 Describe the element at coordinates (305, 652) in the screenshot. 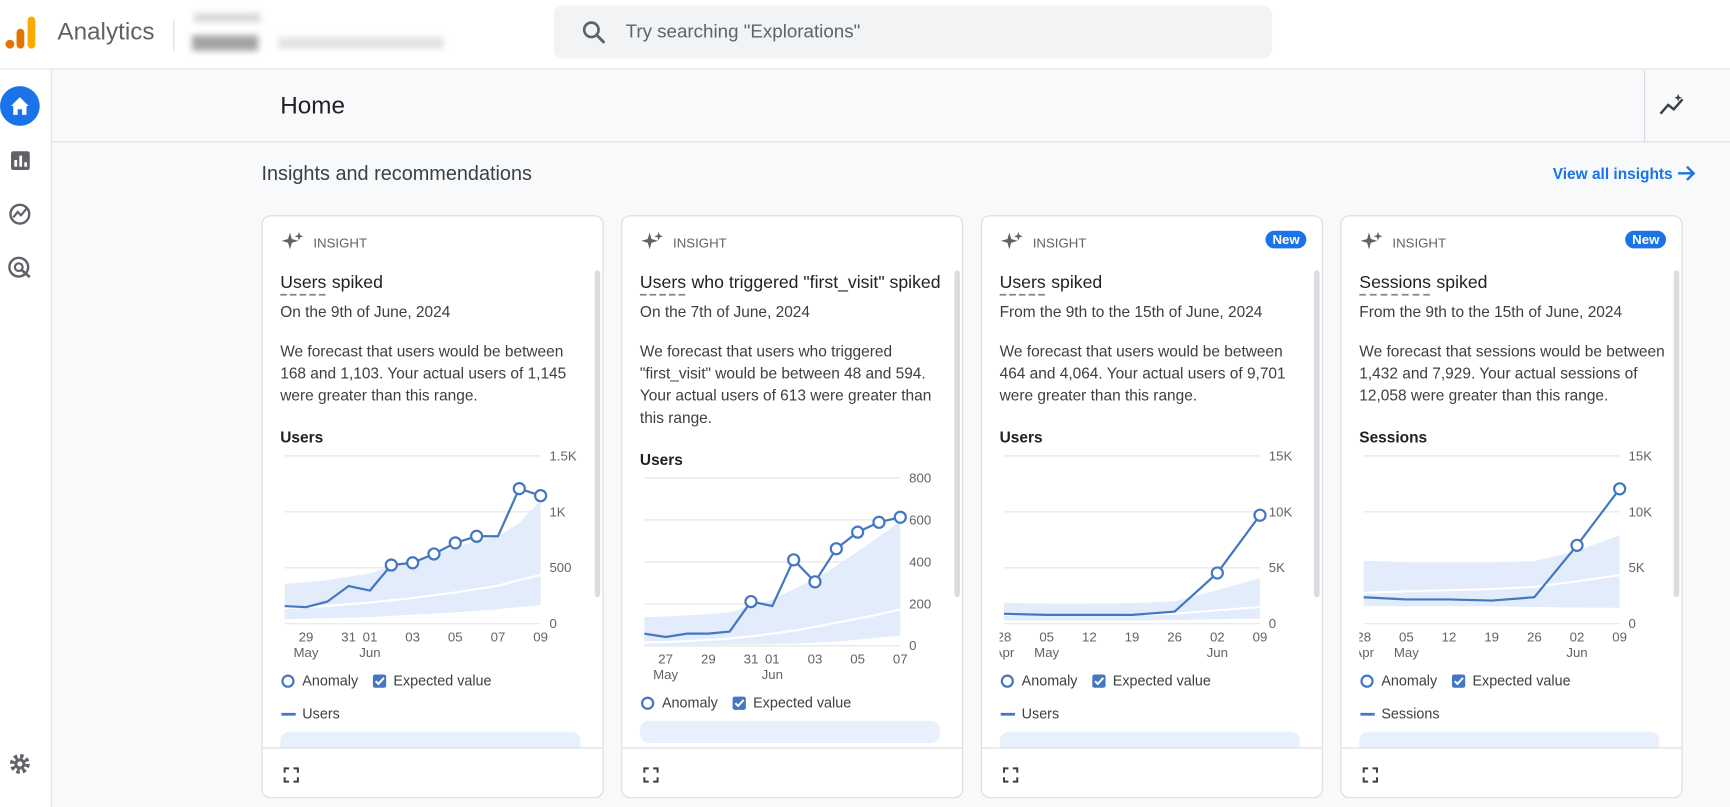

I see `x-month-label: May` at that location.